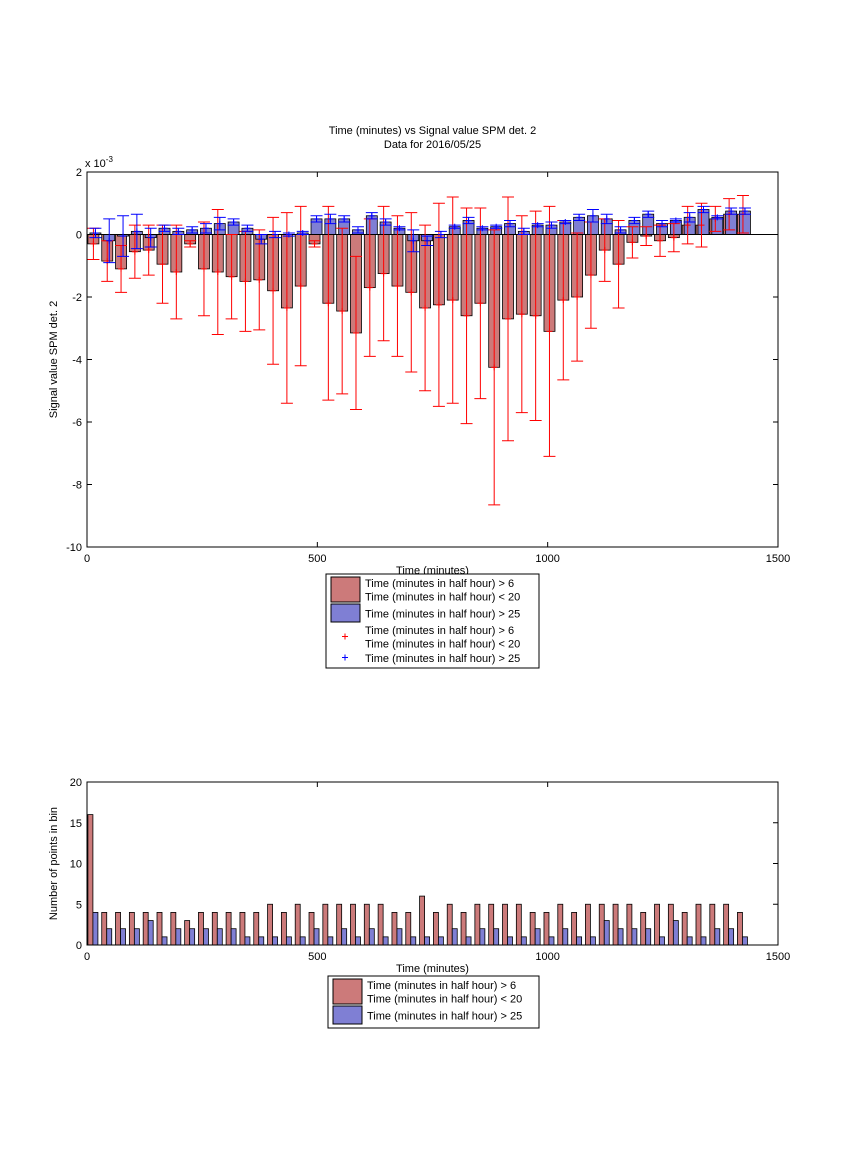 The width and height of the screenshot is (864, 1157). I want to click on y-tick-label: -6, so click(77, 423).